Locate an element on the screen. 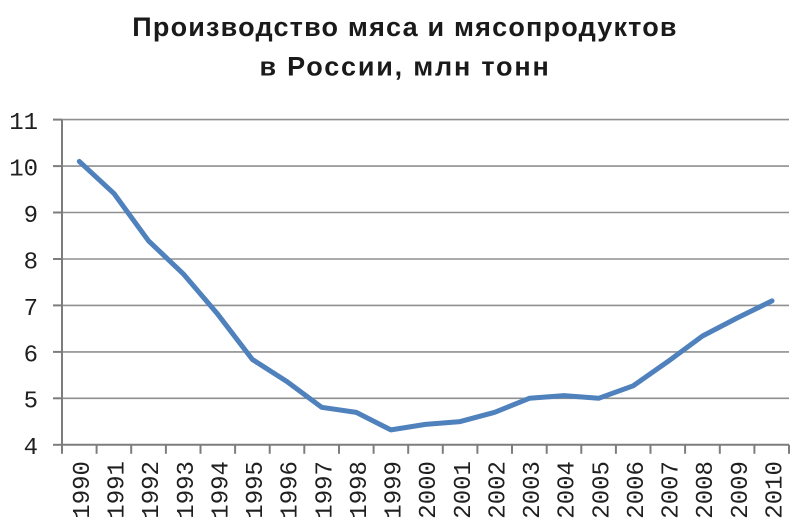 This screenshot has width=800, height=527. svg-text: 2002 is located at coordinates (498, 490).